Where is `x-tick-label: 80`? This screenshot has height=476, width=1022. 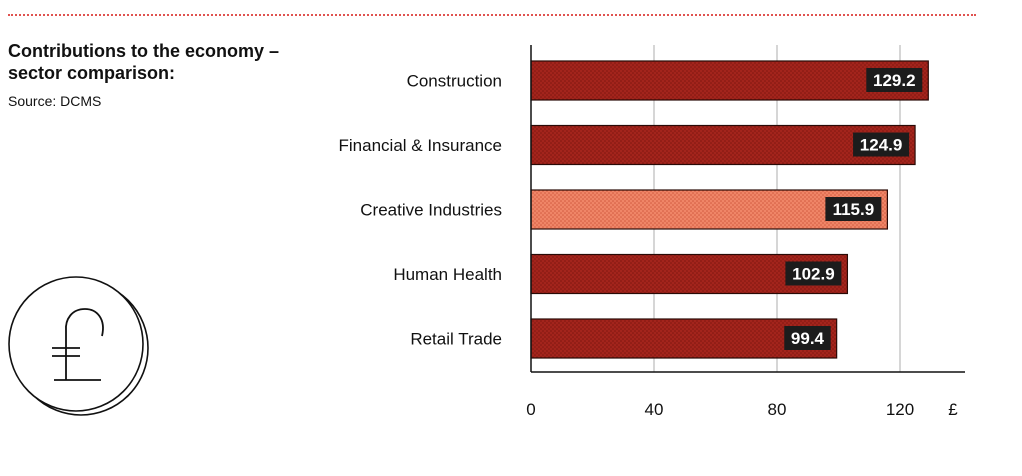 x-tick-label: 80 is located at coordinates (777, 409).